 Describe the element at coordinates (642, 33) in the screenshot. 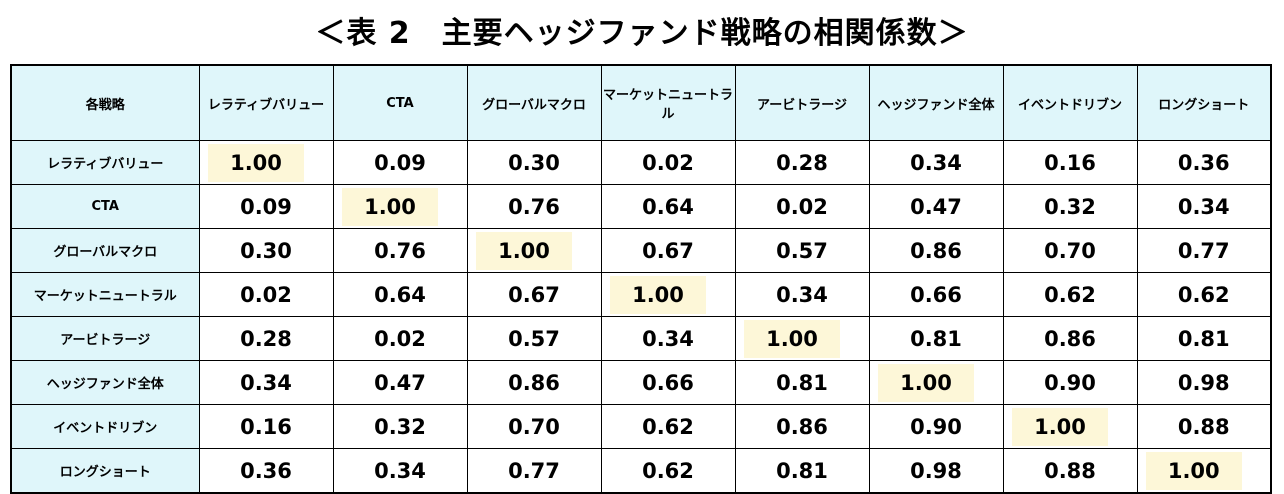

I see `title: ＜表 2 主要ヘッジファンド戦略の相関係数＞` at that location.